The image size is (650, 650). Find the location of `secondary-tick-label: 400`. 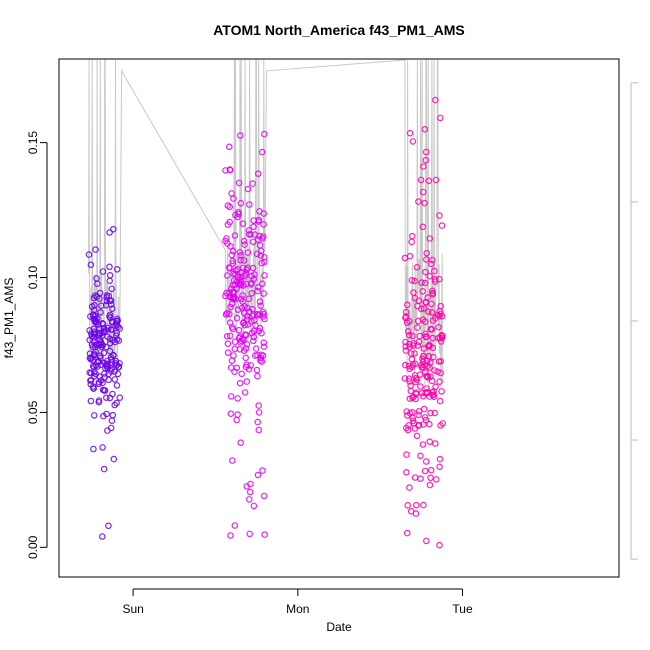

secondary-tick-label: 400 is located at coordinates (648, 202).